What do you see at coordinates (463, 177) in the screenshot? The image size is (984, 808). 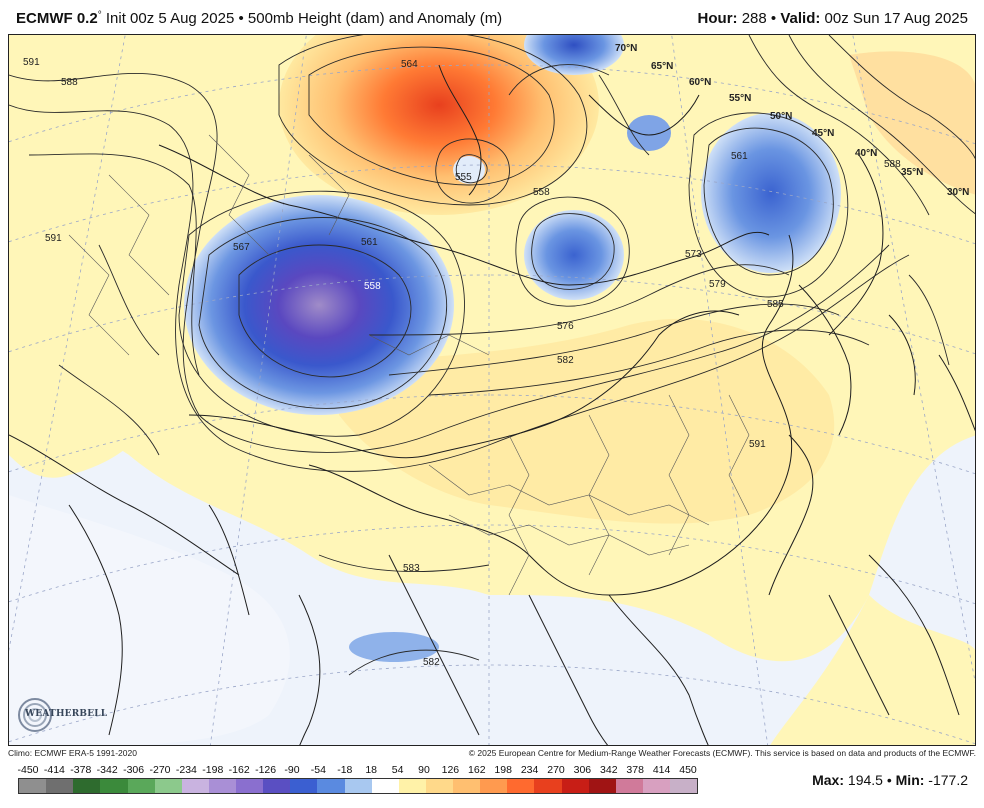 I see `contour-label: 555` at bounding box center [463, 177].